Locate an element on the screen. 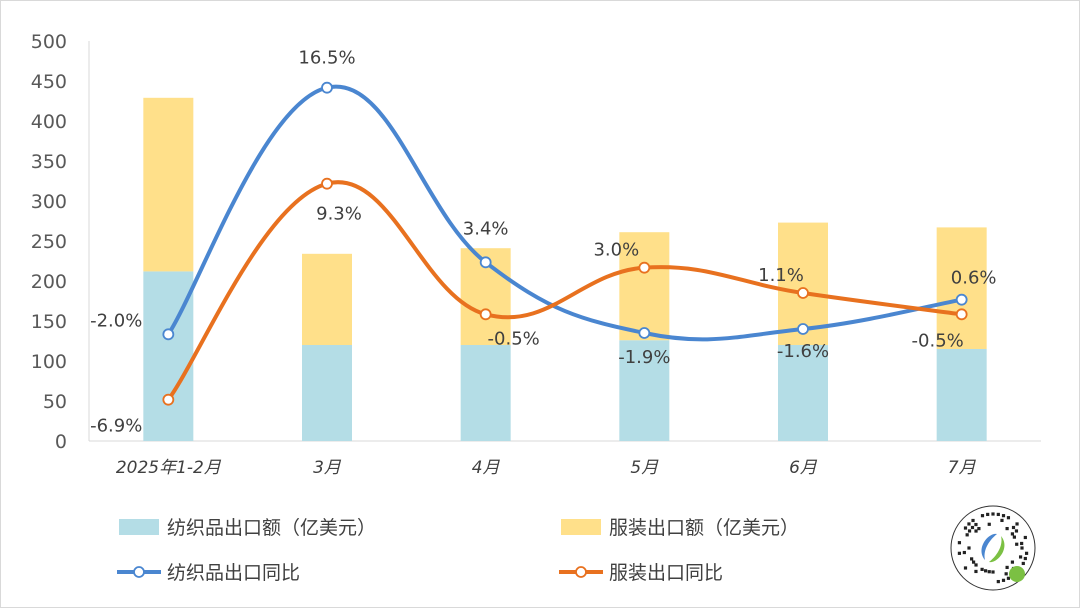 The height and width of the screenshot is (609, 1080). data-label-textile-yoy: -2.0% is located at coordinates (116, 320).